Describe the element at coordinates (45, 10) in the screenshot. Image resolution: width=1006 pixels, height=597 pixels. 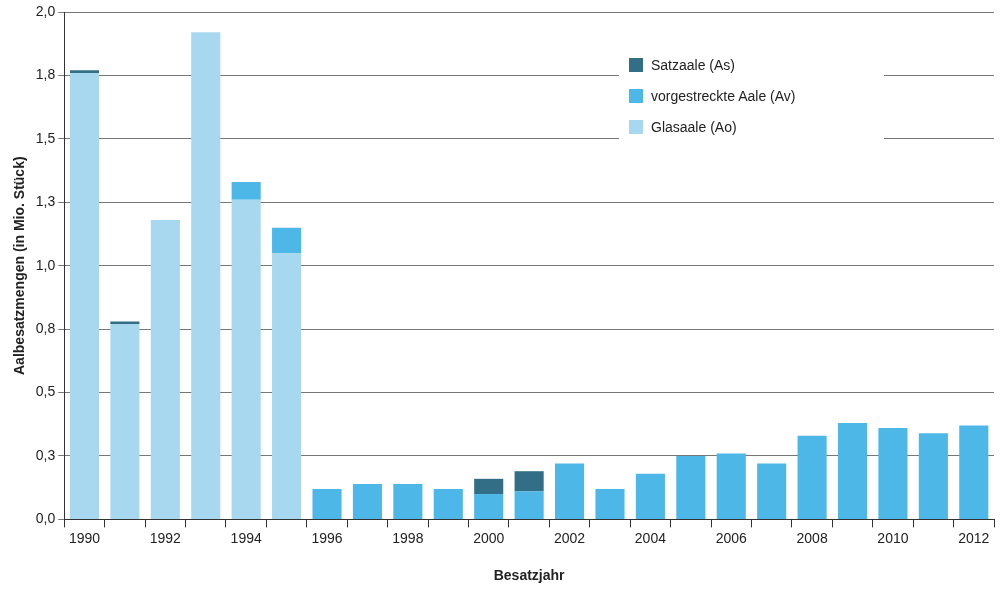
I see `y-tick-label: 2,0` at that location.